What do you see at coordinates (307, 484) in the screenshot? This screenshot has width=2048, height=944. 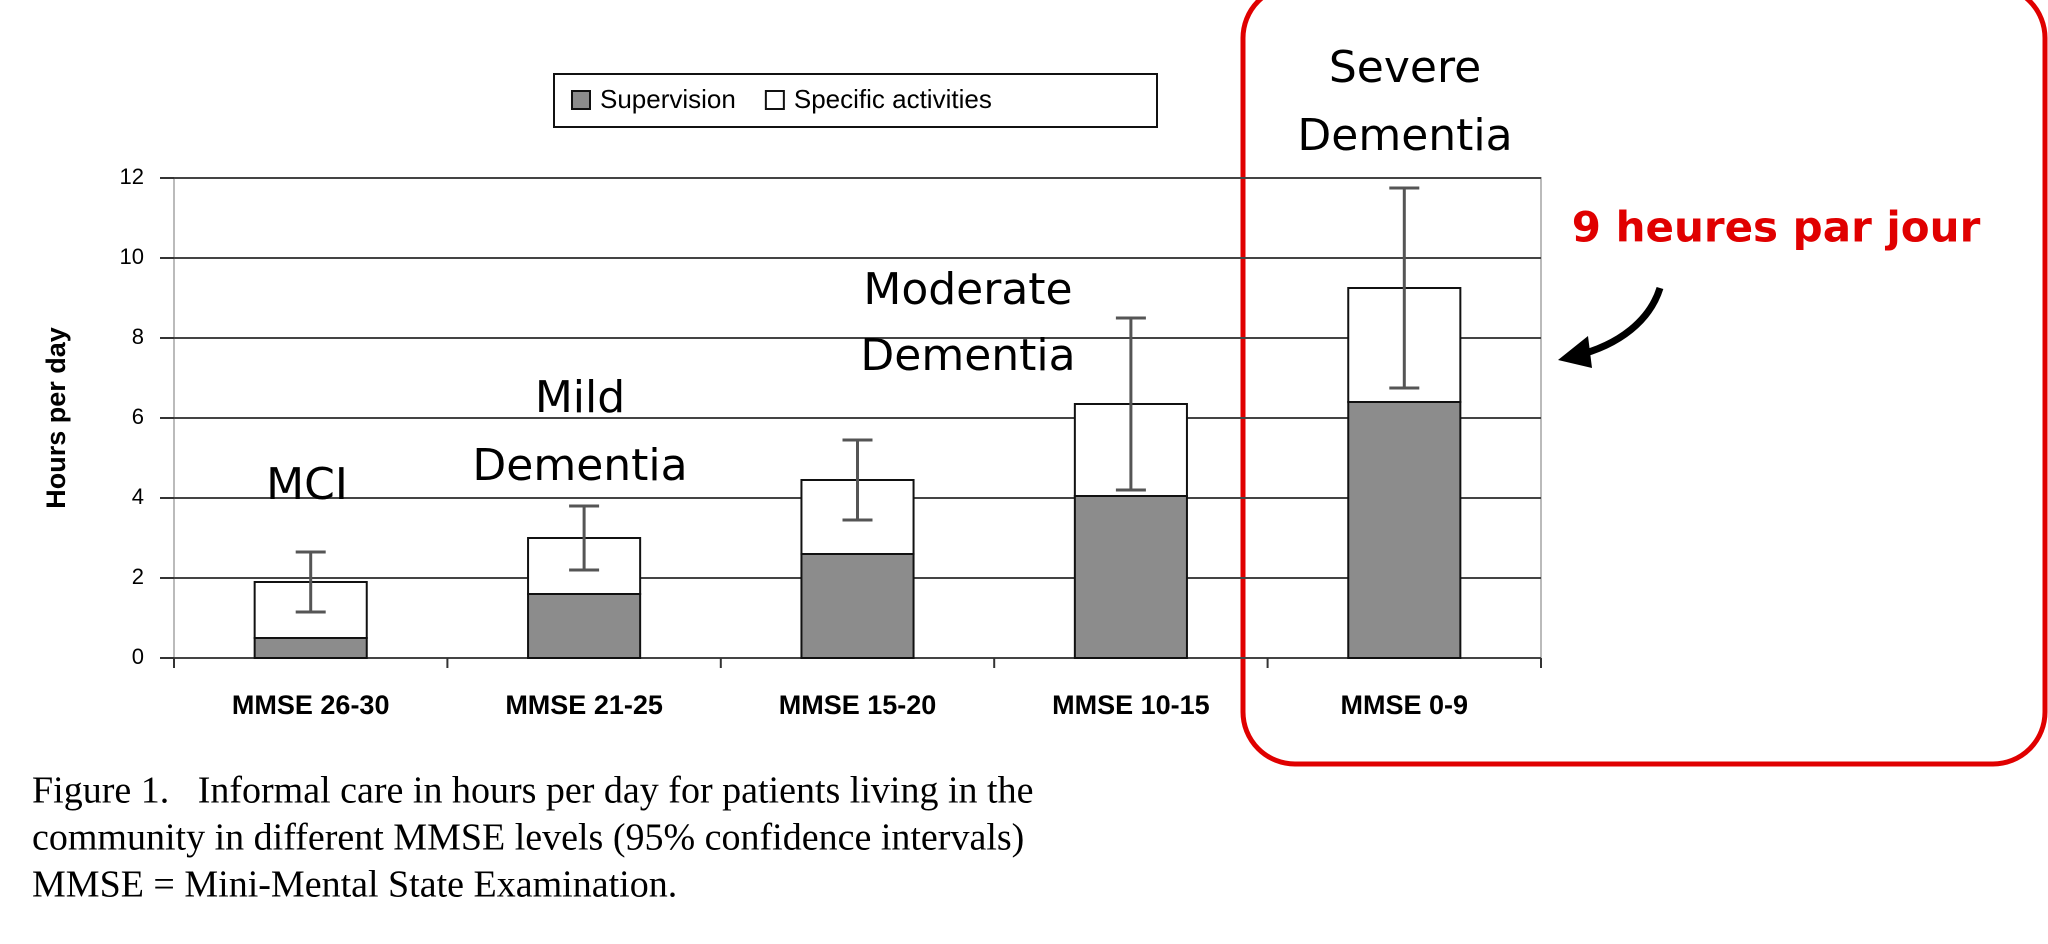 I see `annotation: MCI` at bounding box center [307, 484].